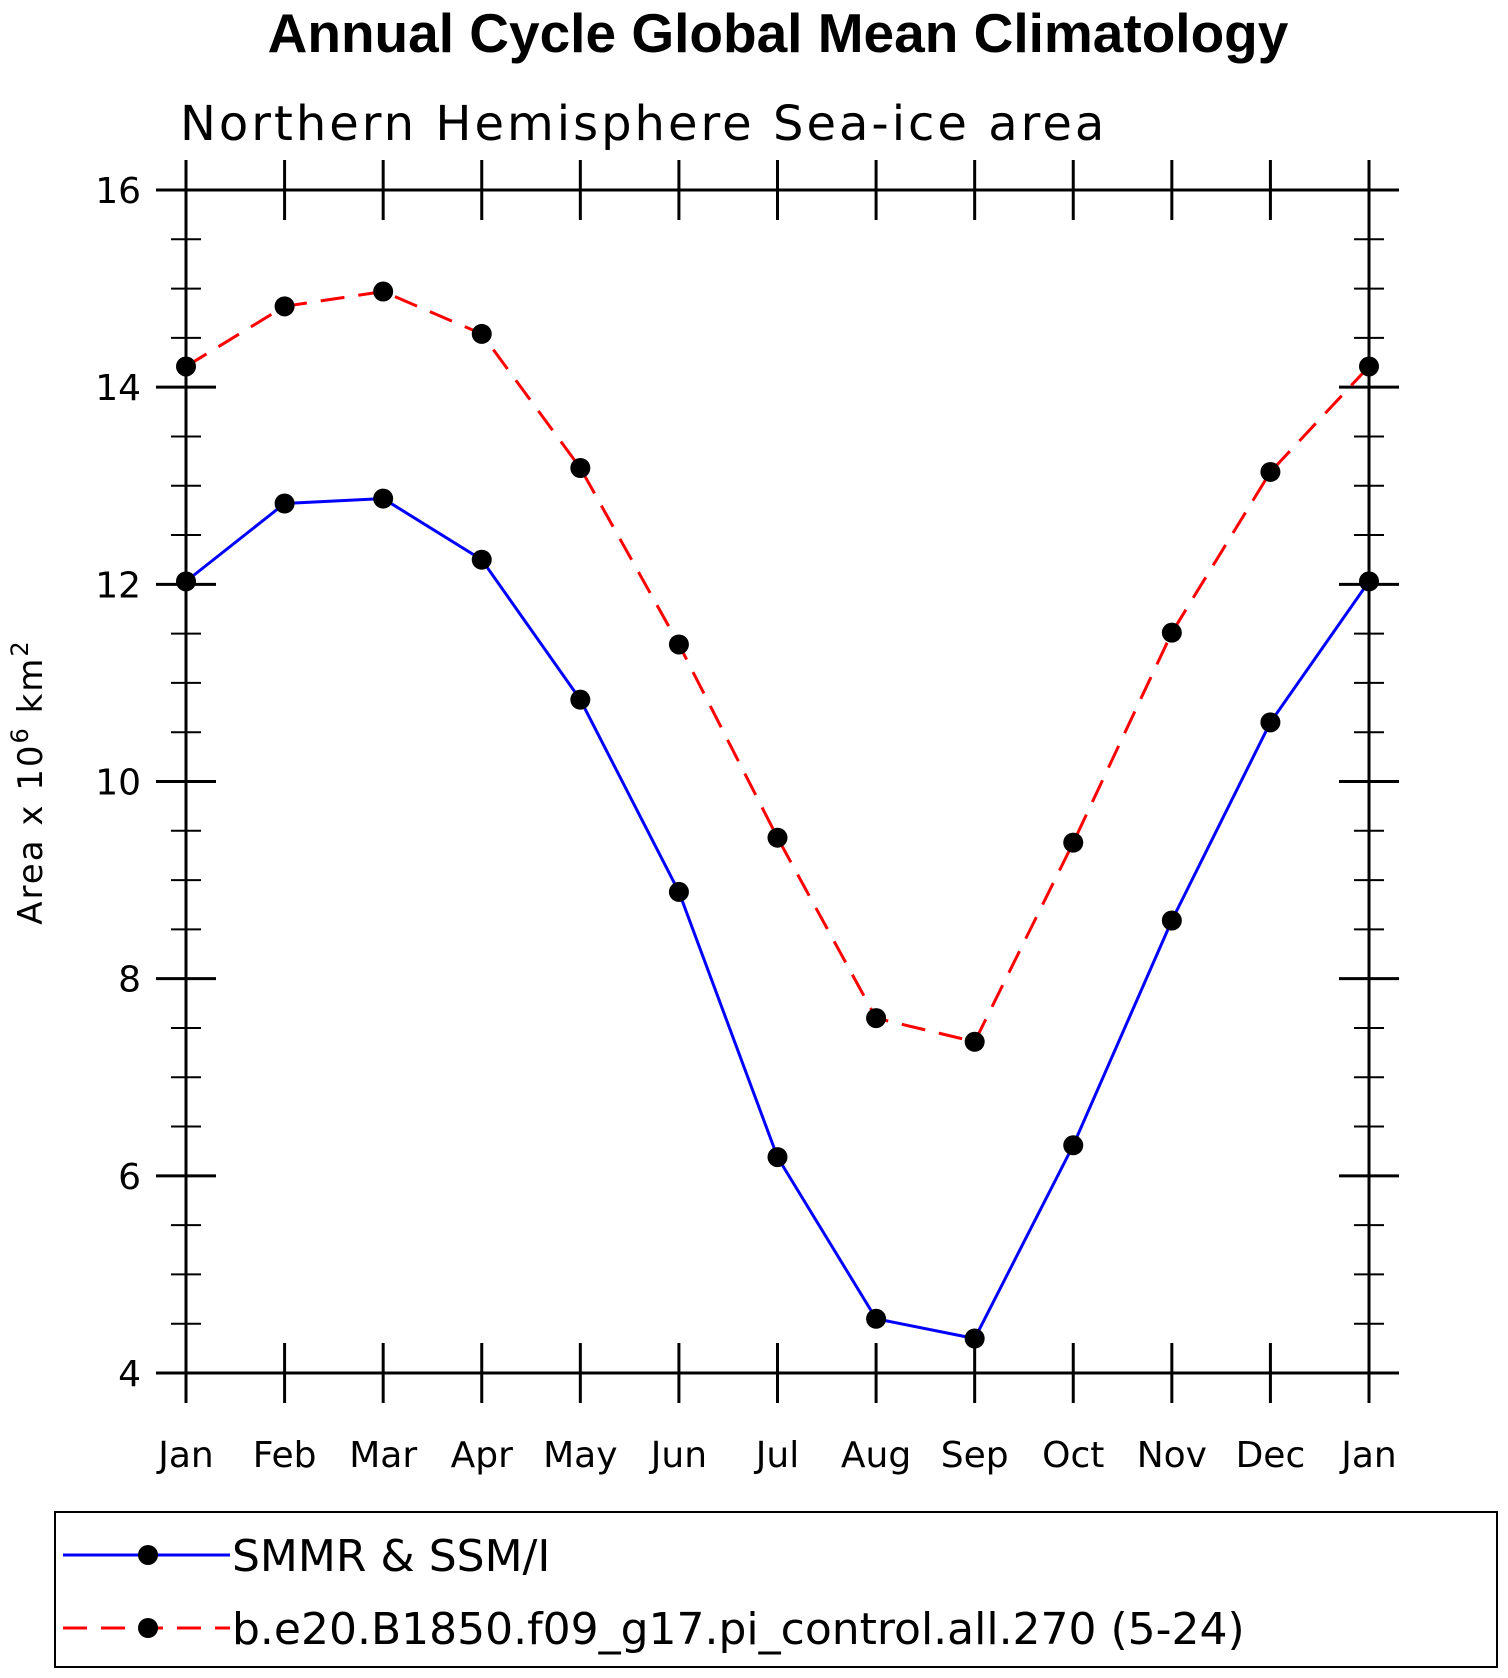  I want to click on y-axis-label-unit-exponent: 2, so click(20, 647).